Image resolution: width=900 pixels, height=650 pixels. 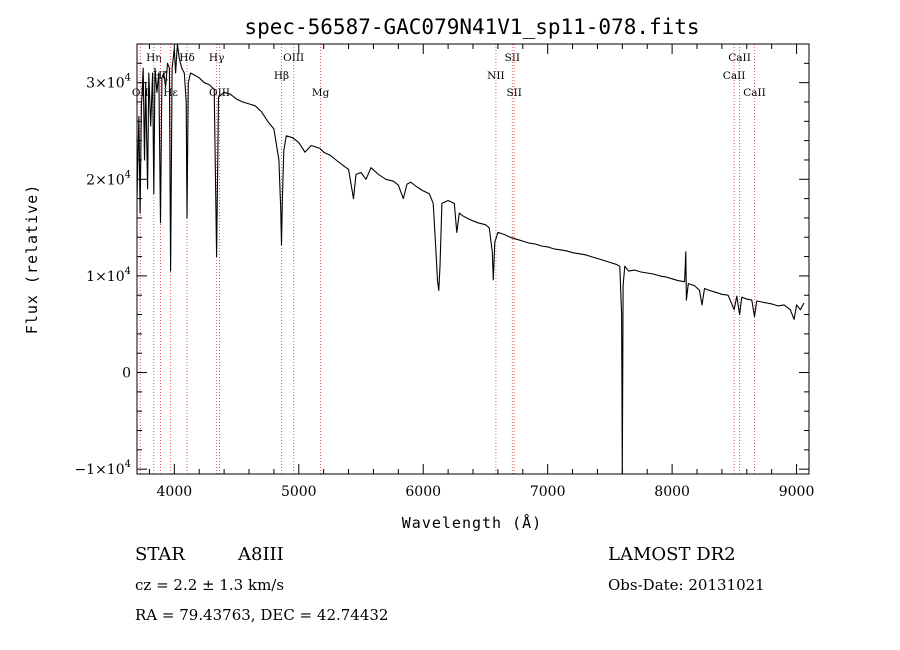 What do you see at coordinates (209, 585) in the screenshot?
I see `redshift-velocity: cz = 2.2 ± 1.3 km/s` at bounding box center [209, 585].